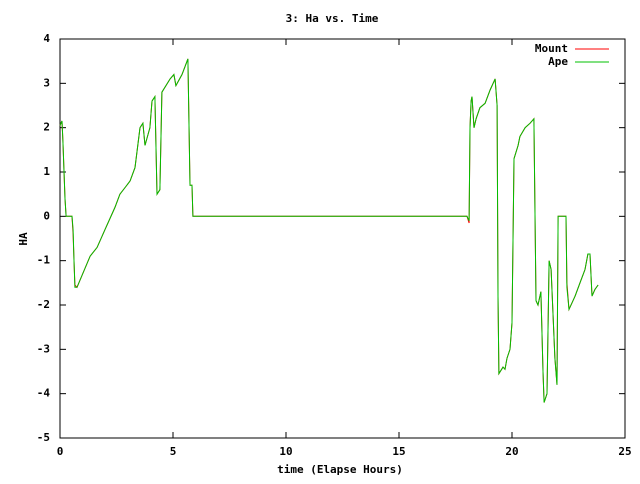 The image size is (640, 484). Describe the element at coordinates (46, 171) in the screenshot. I see `y-tick-label: 1` at that location.